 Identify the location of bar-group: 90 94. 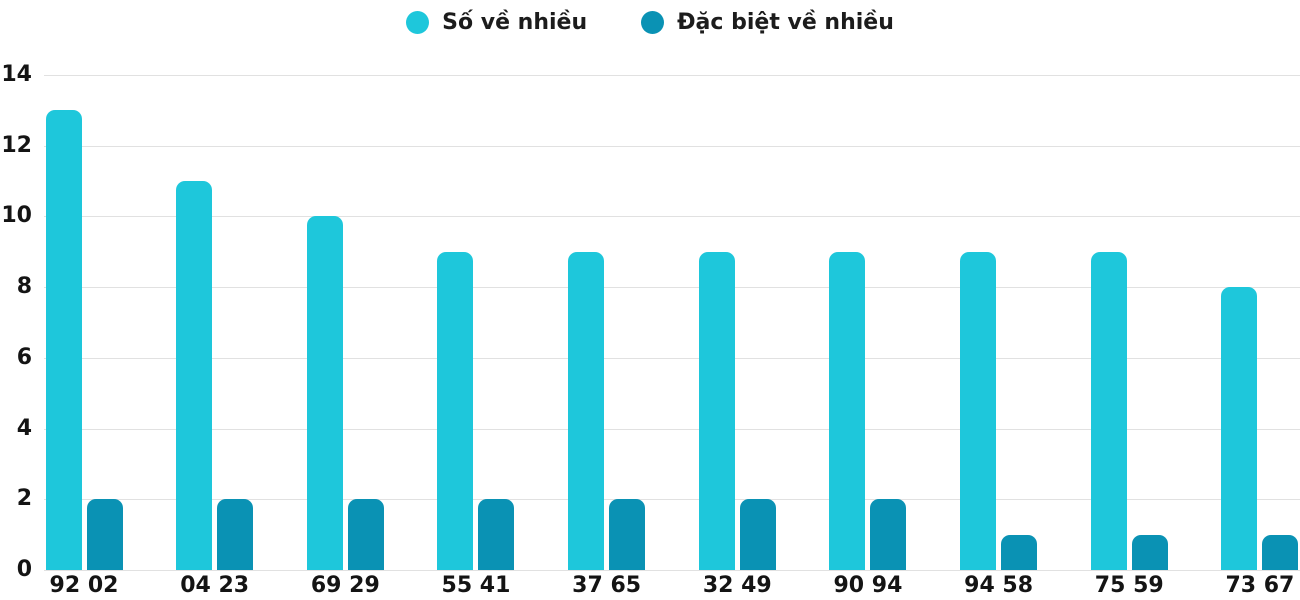
(868, 337).